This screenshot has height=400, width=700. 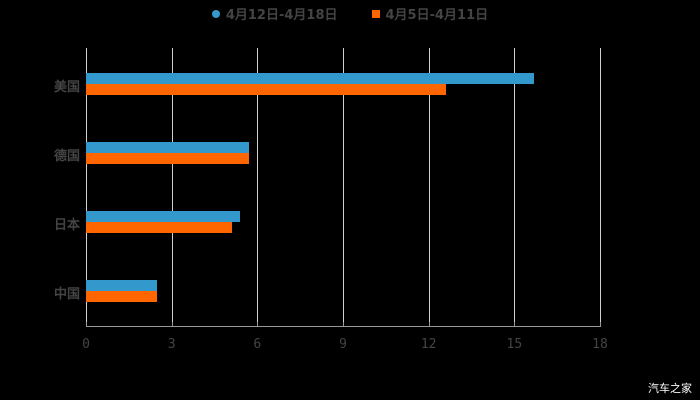 I want to click on x-tick-label: 3, so click(x=171, y=344).